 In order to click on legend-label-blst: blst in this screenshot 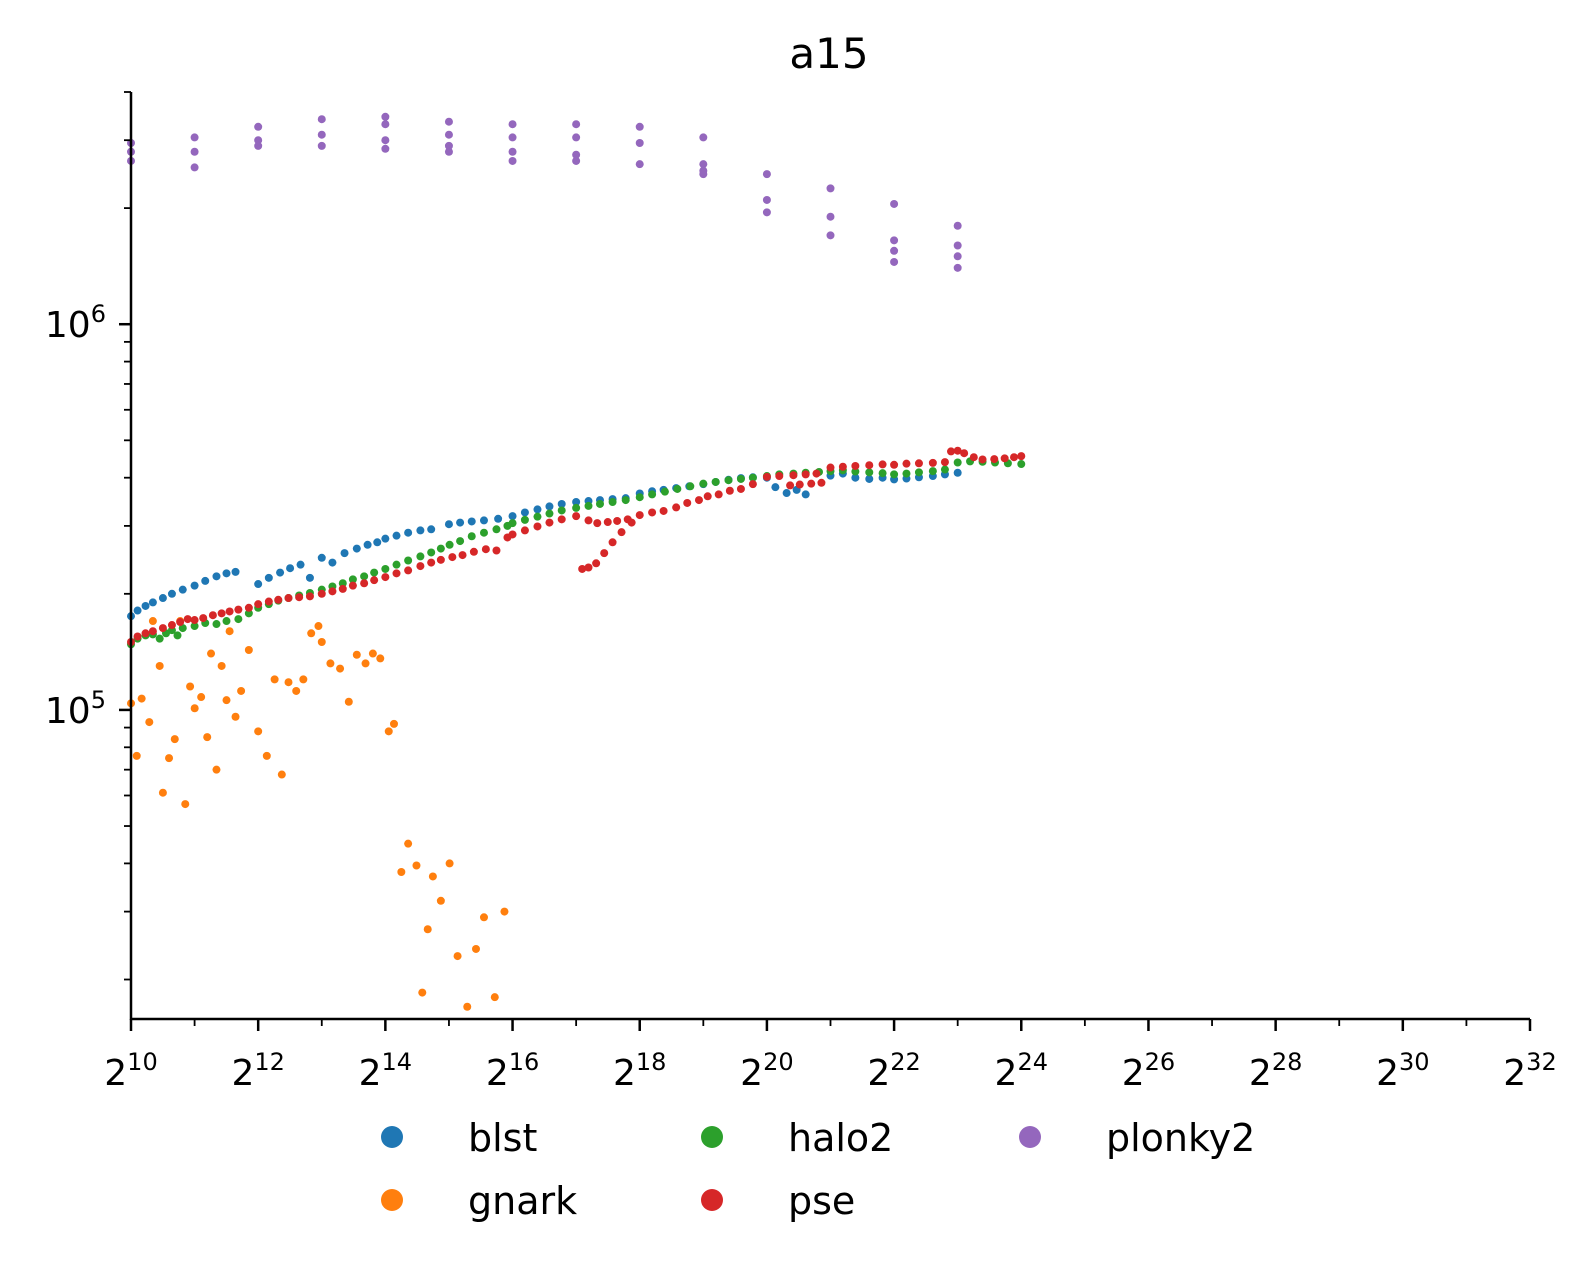, I will do `click(502, 1138)`.